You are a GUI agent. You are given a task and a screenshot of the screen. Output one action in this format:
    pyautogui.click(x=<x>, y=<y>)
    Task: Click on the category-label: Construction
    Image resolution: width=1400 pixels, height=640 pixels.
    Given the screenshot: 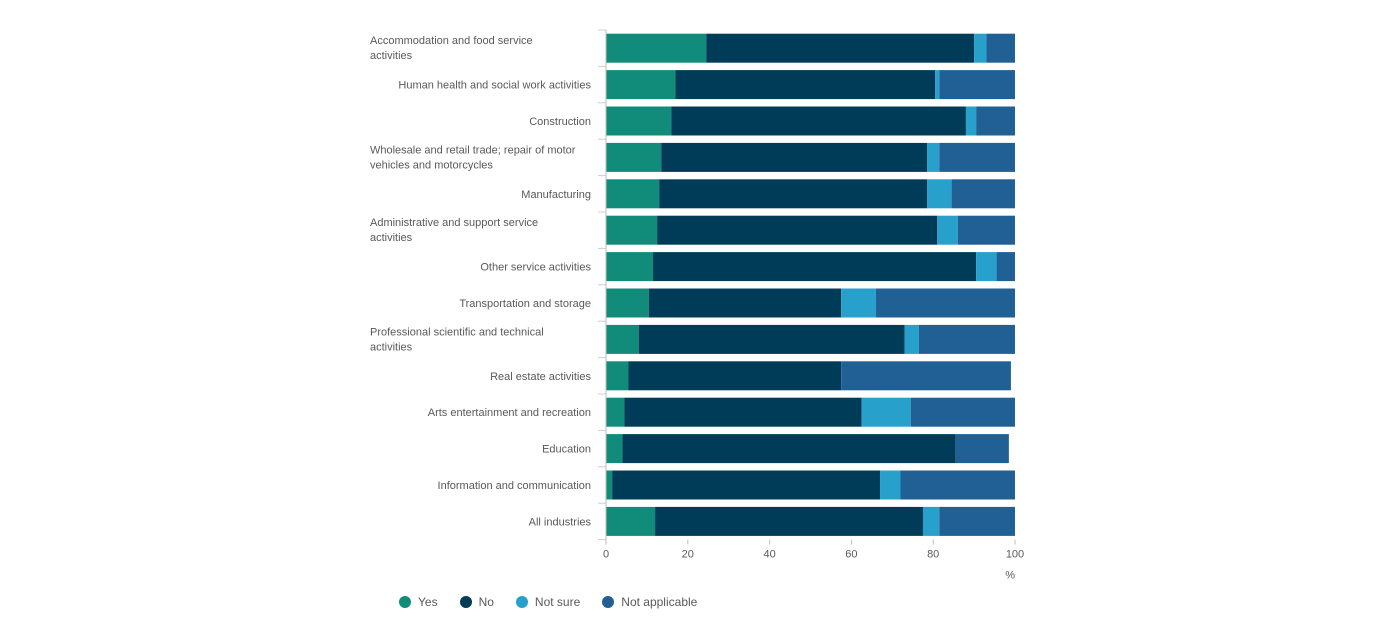 What is the action you would take?
    pyautogui.click(x=560, y=122)
    